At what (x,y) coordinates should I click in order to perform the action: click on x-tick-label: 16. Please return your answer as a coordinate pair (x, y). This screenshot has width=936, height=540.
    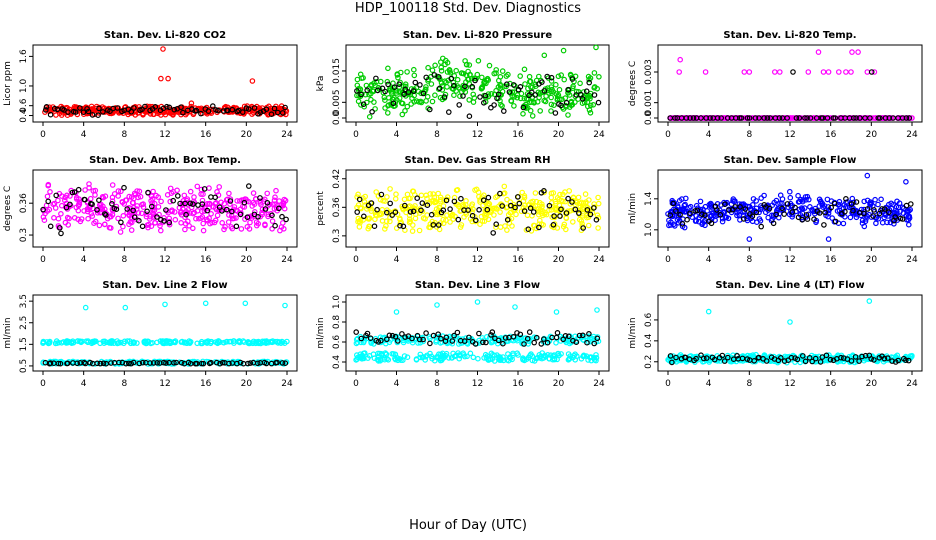
    Looking at the image, I should click on (831, 135).